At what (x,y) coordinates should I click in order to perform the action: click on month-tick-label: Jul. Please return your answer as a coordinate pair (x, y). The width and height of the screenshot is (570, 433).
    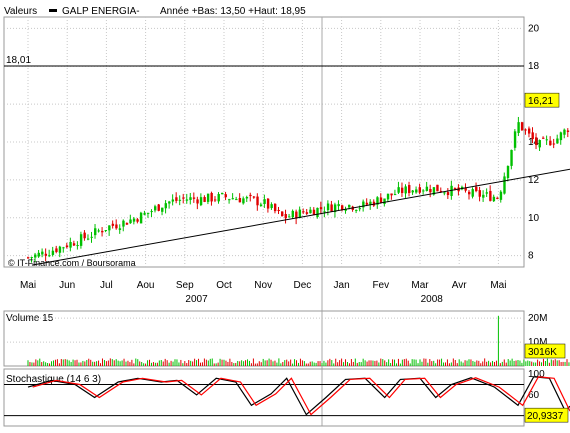
    Looking at the image, I should click on (106, 285).